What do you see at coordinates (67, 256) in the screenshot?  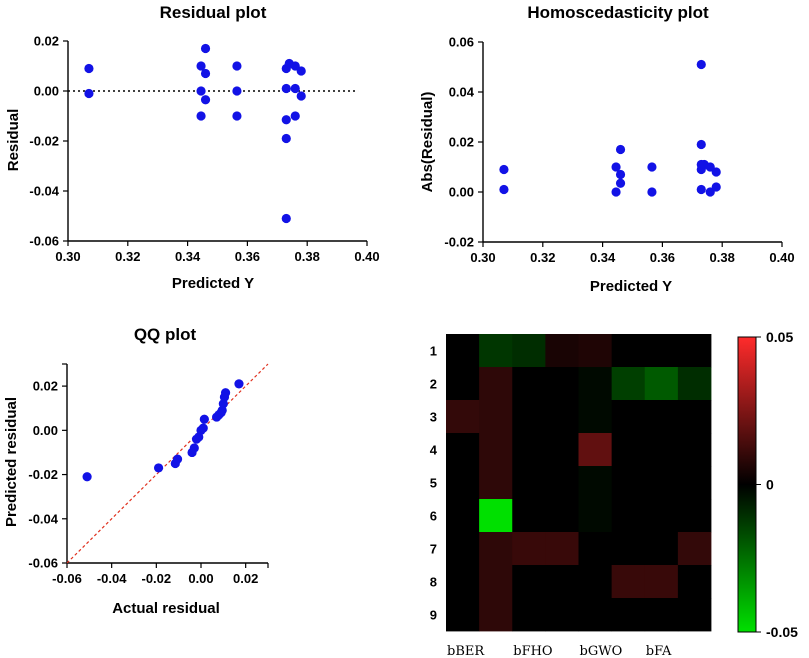 I see `residual-x-tick-label: 0.30` at bounding box center [67, 256].